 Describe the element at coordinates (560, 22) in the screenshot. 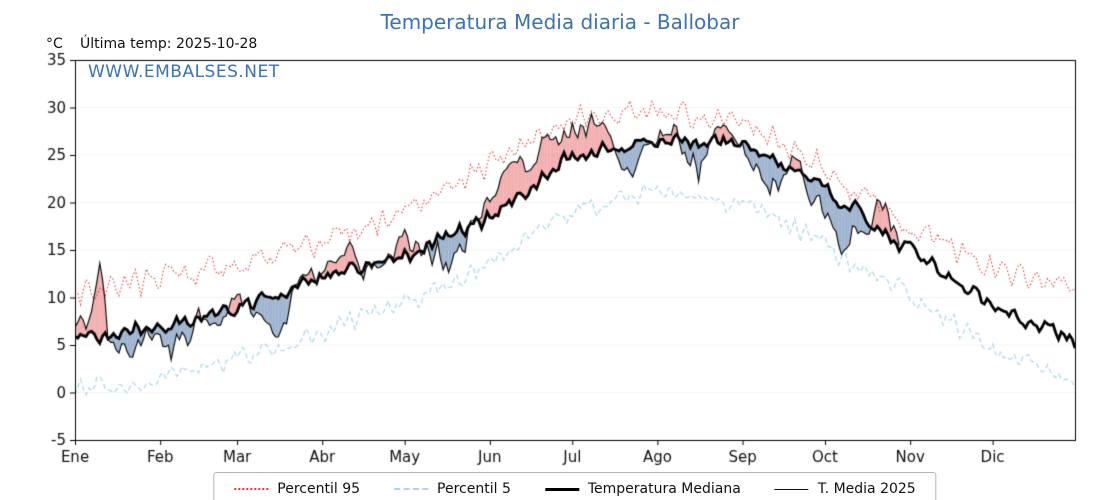

I see `page-title: Temperatura Media diaria - Ballobar` at that location.